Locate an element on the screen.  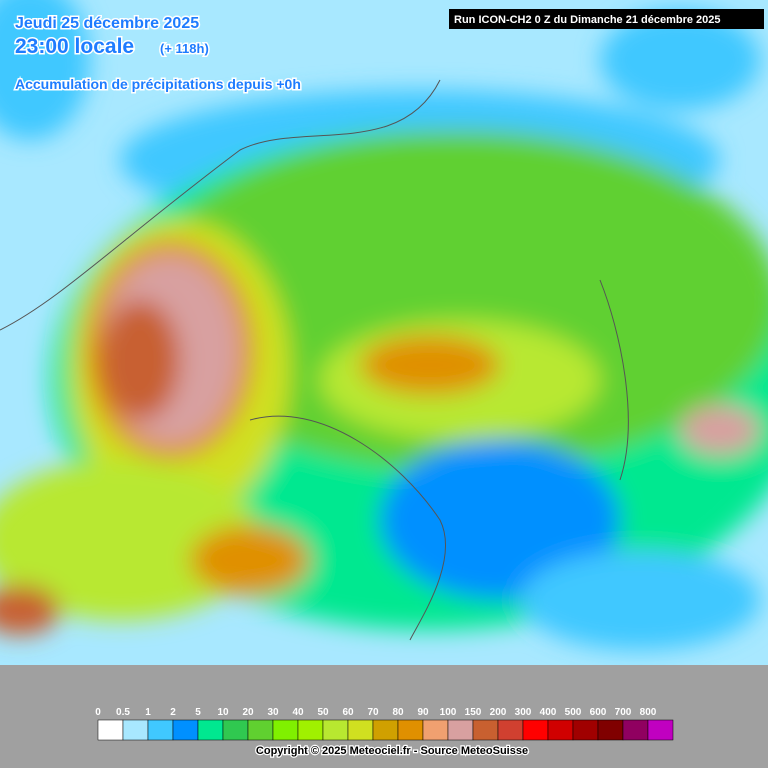
legend-label: 10 is located at coordinates (223, 712).